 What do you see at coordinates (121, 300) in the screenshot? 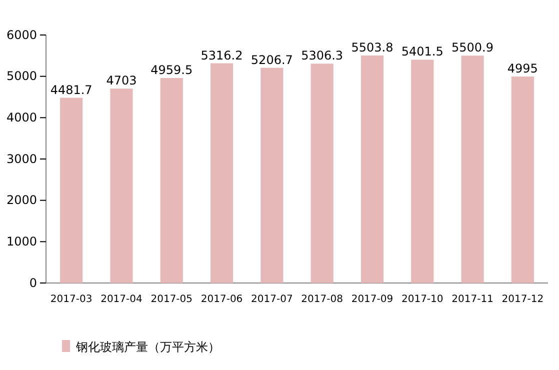
I see `x-tick-label: 2017-04` at bounding box center [121, 300].